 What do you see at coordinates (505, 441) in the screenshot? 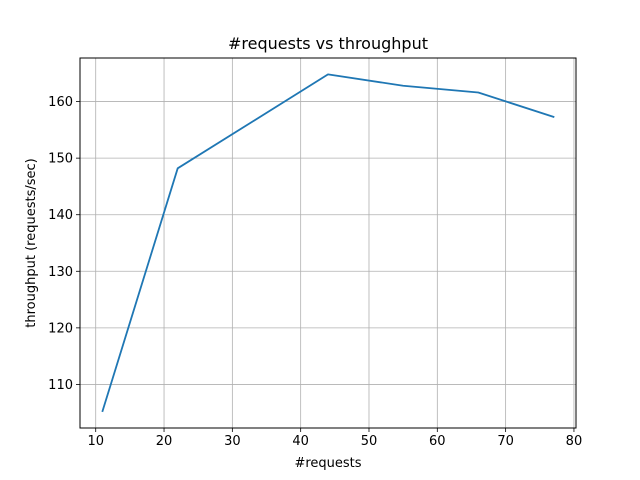
I see `x-tick-label: 70` at bounding box center [505, 441].